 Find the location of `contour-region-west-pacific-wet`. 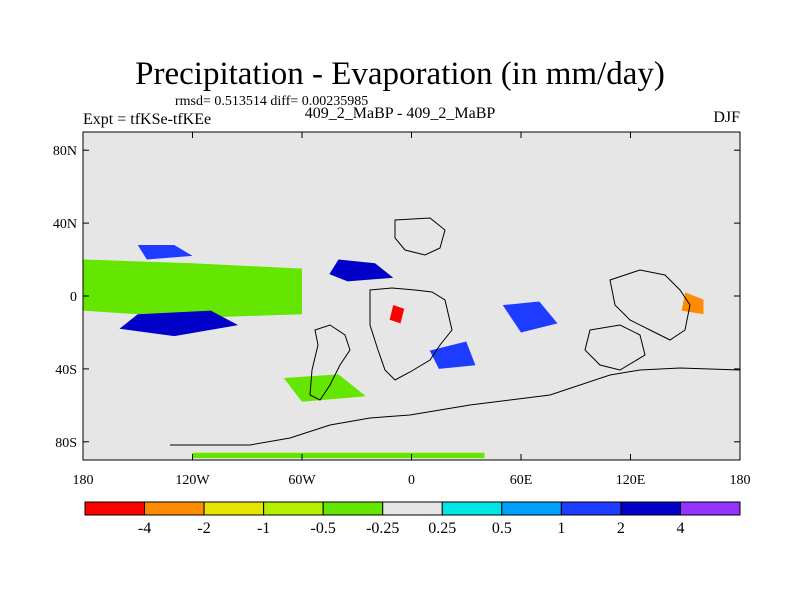

contour-region-west-pacific-wet is located at coordinates (692, 303).